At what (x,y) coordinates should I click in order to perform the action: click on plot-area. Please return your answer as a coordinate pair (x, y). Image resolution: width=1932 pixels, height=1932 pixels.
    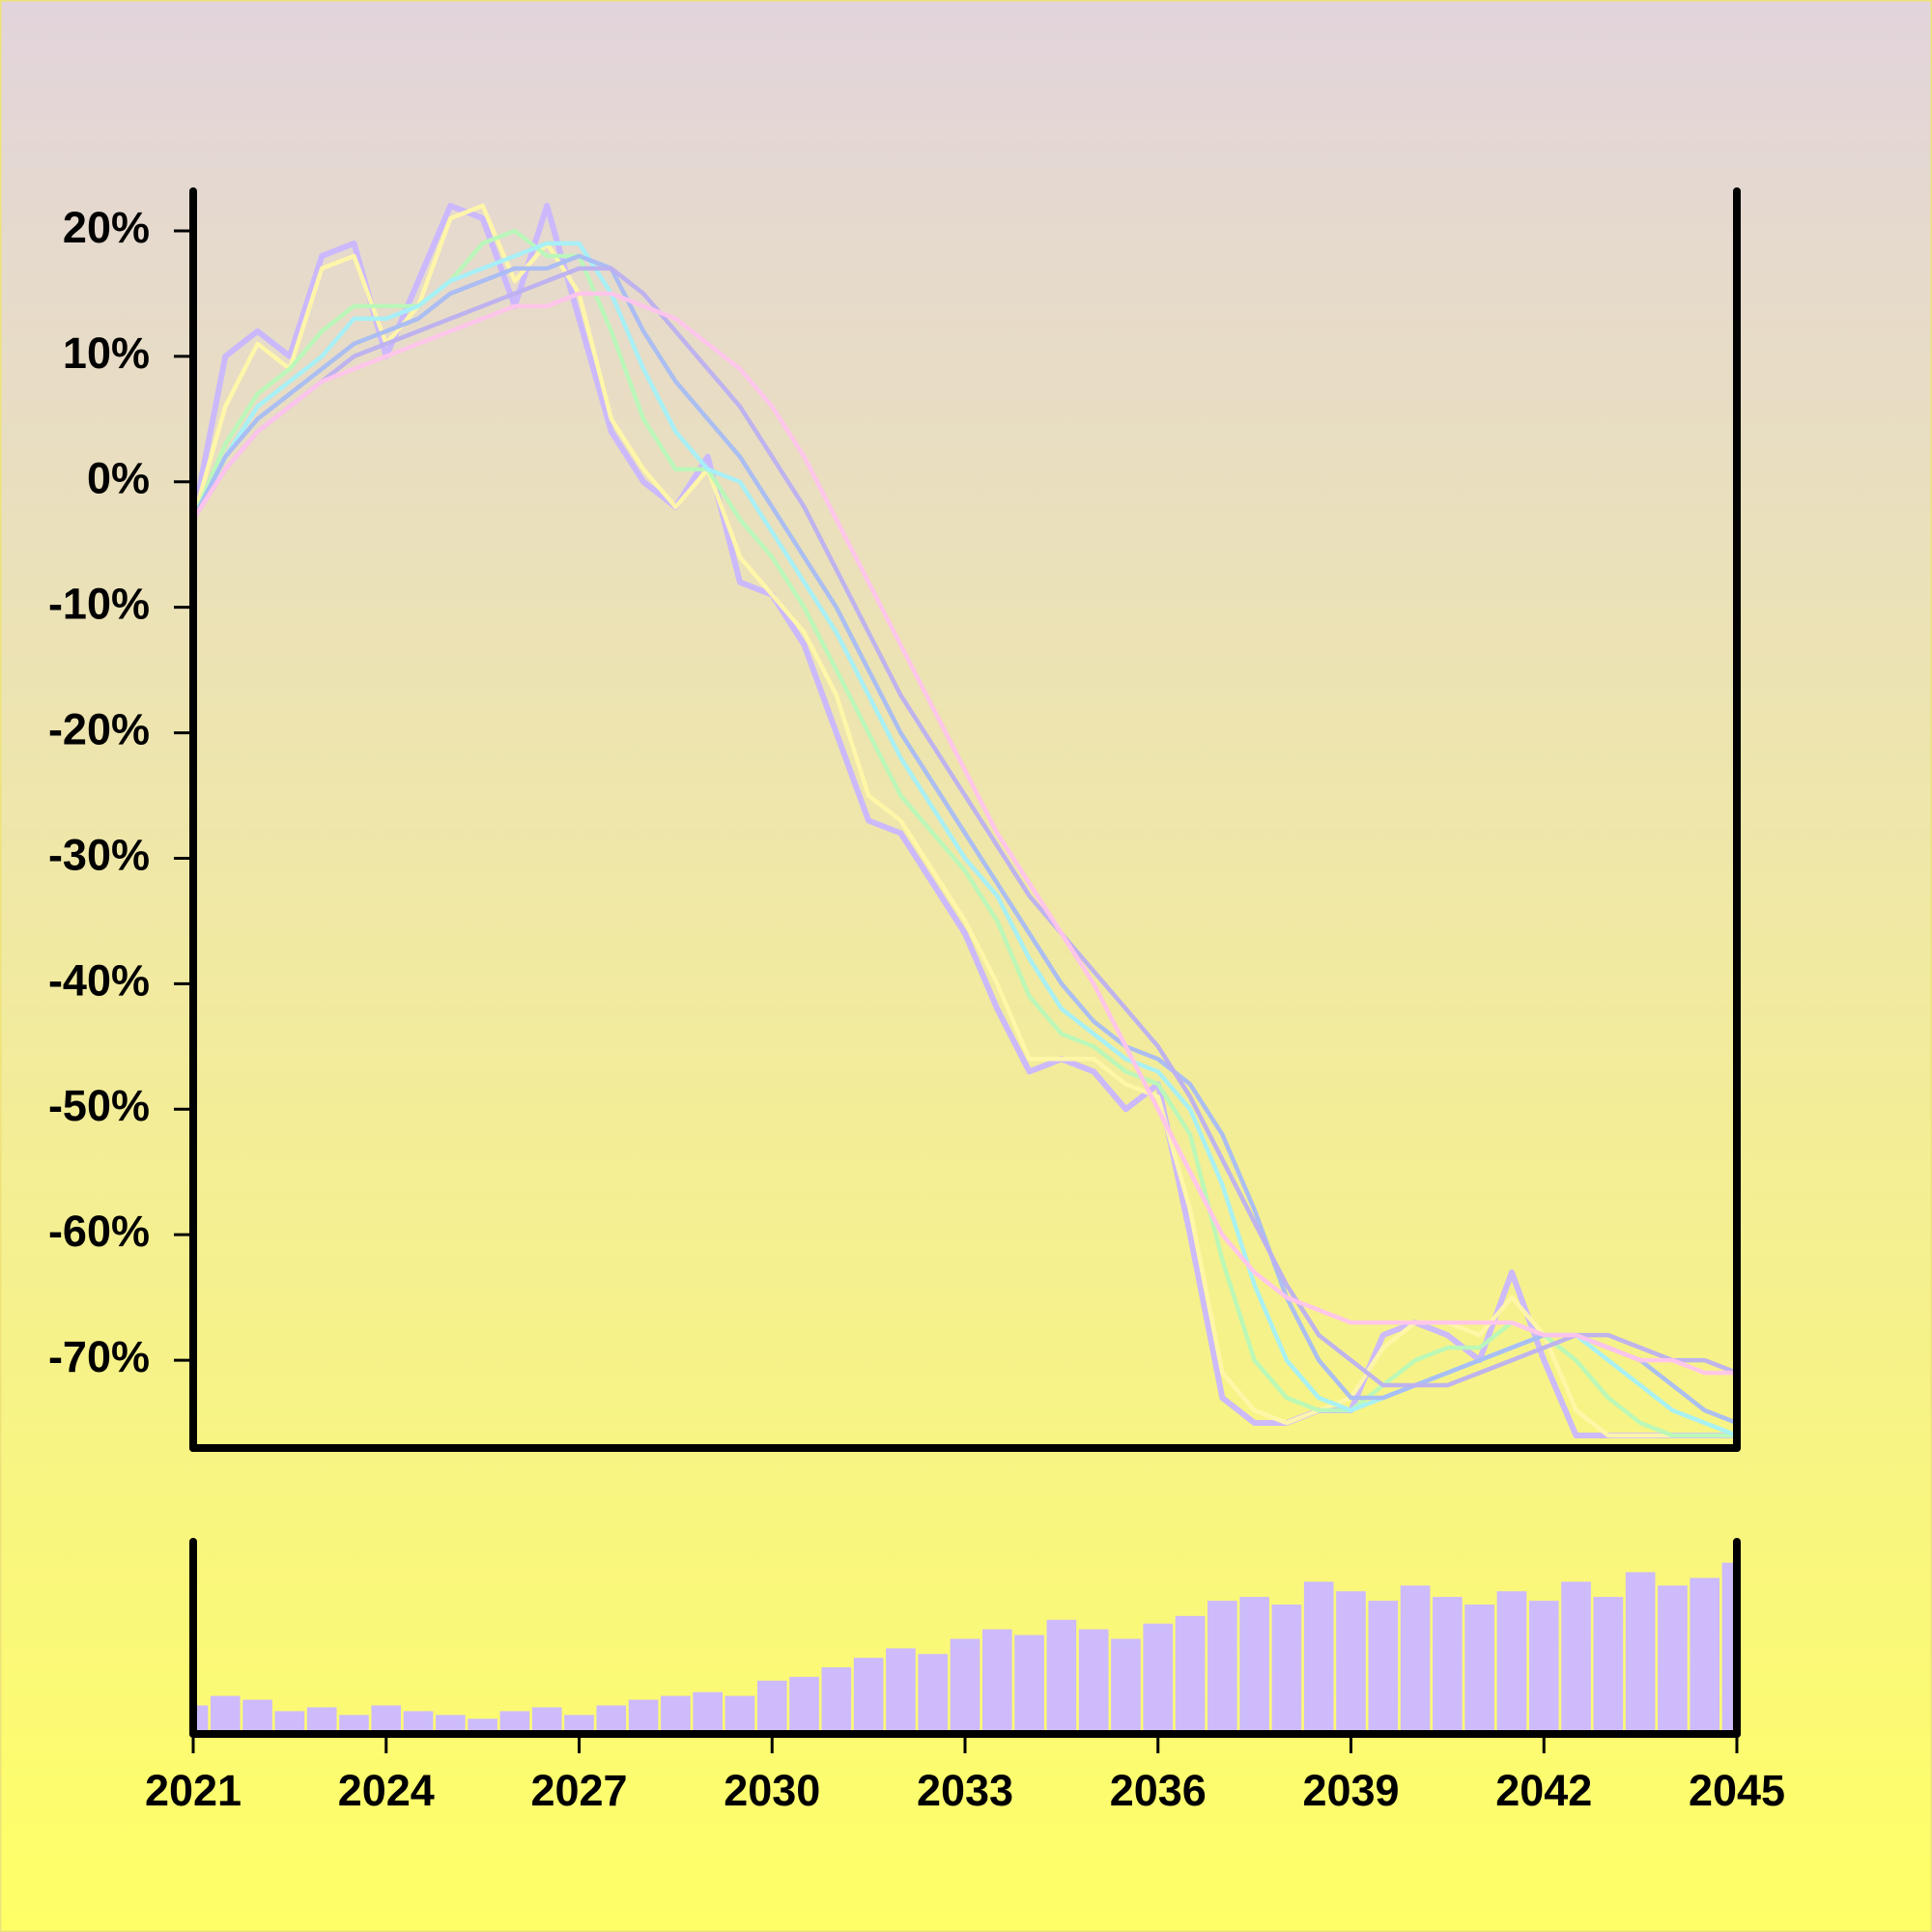
    Looking at the image, I should click on (965, 1648).